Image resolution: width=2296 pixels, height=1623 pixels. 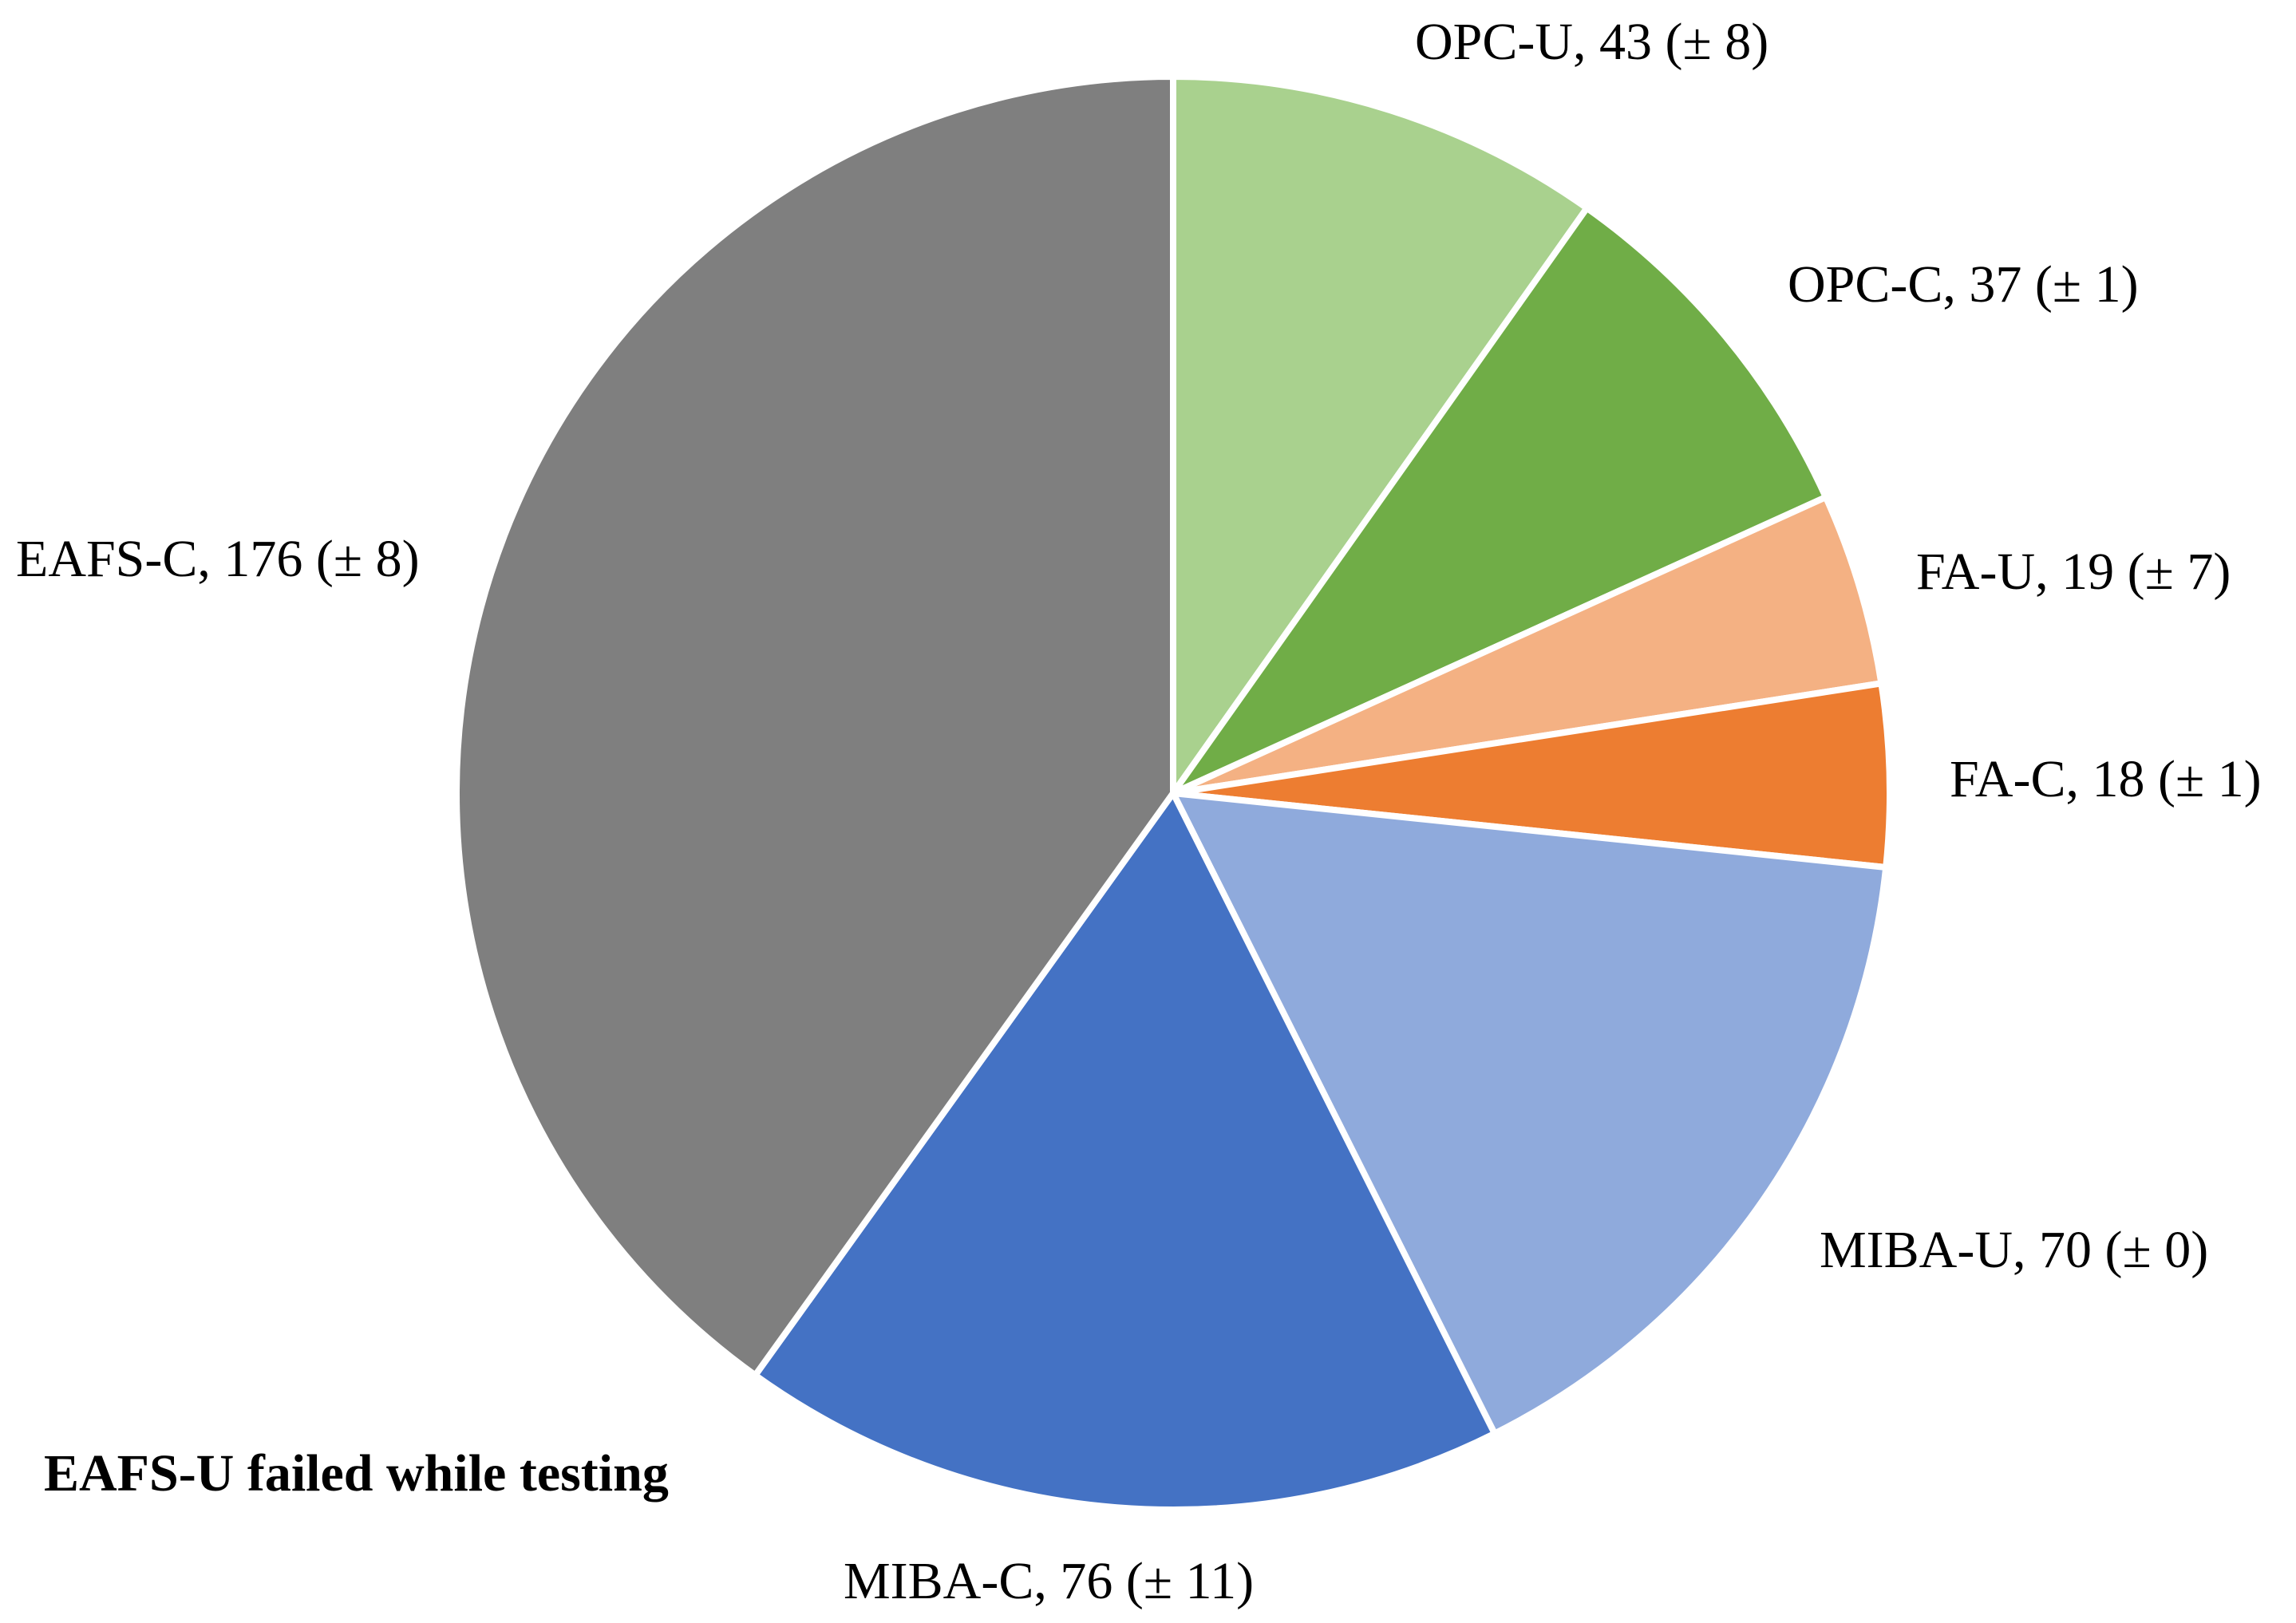 I want to click on data-label-eafs-c: EAFS-C, 176 (± 8), so click(x=218, y=559).